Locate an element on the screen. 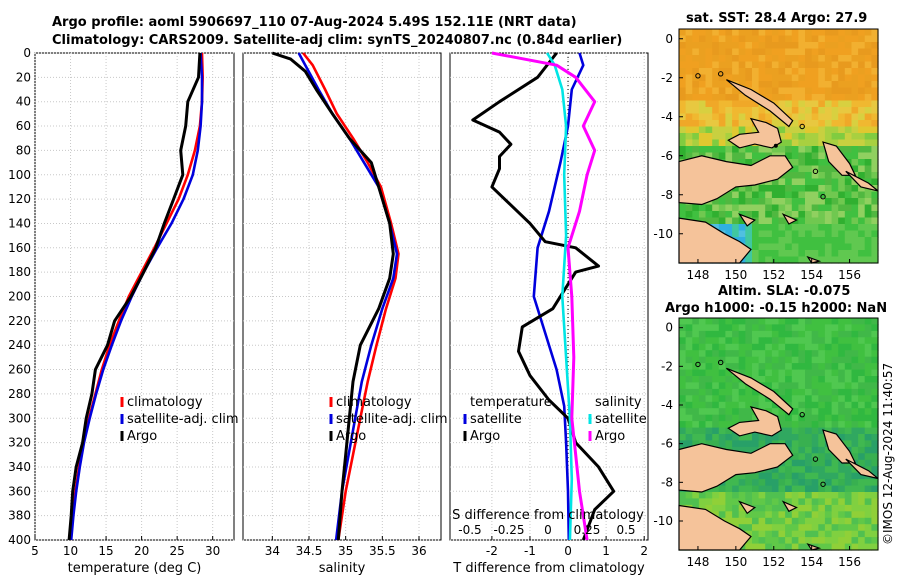 The image size is (900, 580). sla_map-frame is located at coordinates (778, 434).